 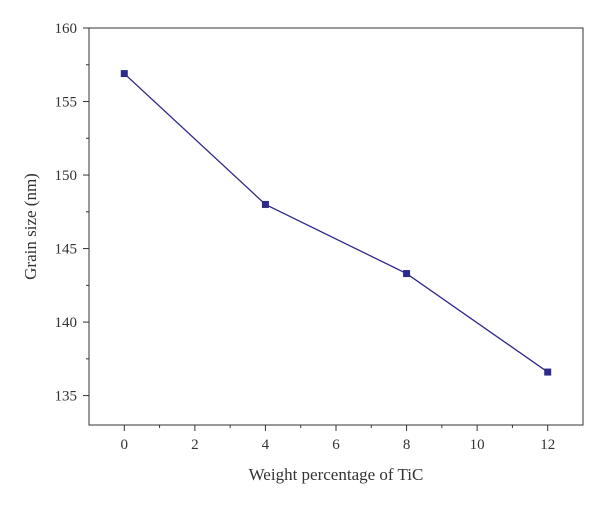 What do you see at coordinates (336, 474) in the screenshot?
I see `x-axis-title: Weight percentage of TiC` at bounding box center [336, 474].